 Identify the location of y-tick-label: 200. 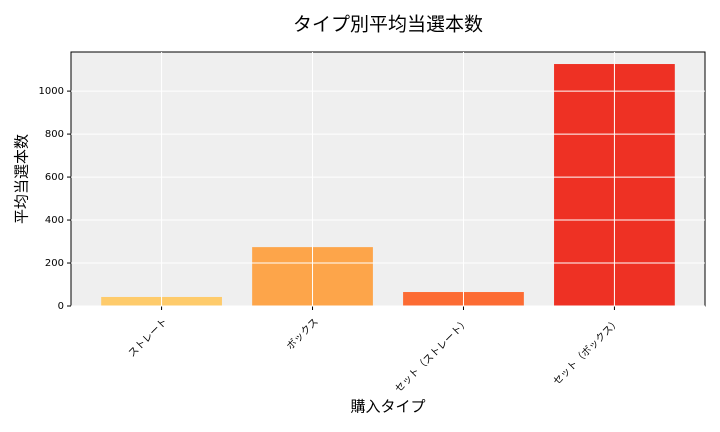
(54, 263).